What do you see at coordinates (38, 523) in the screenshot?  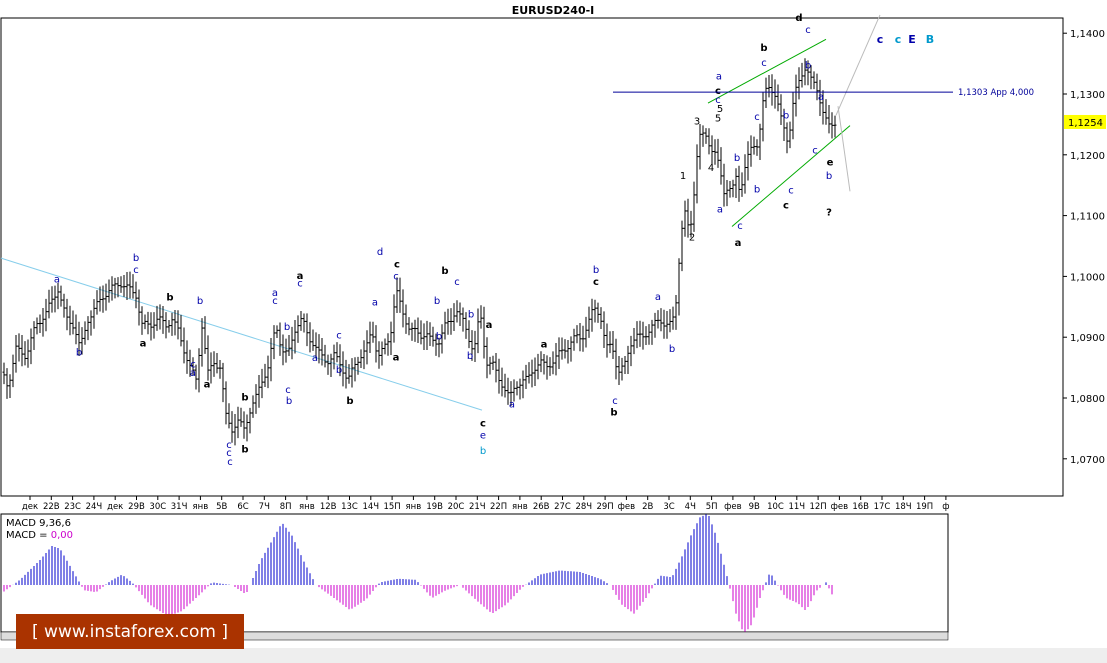 I see `macd-label: MACD 9,36,6` at bounding box center [38, 523].